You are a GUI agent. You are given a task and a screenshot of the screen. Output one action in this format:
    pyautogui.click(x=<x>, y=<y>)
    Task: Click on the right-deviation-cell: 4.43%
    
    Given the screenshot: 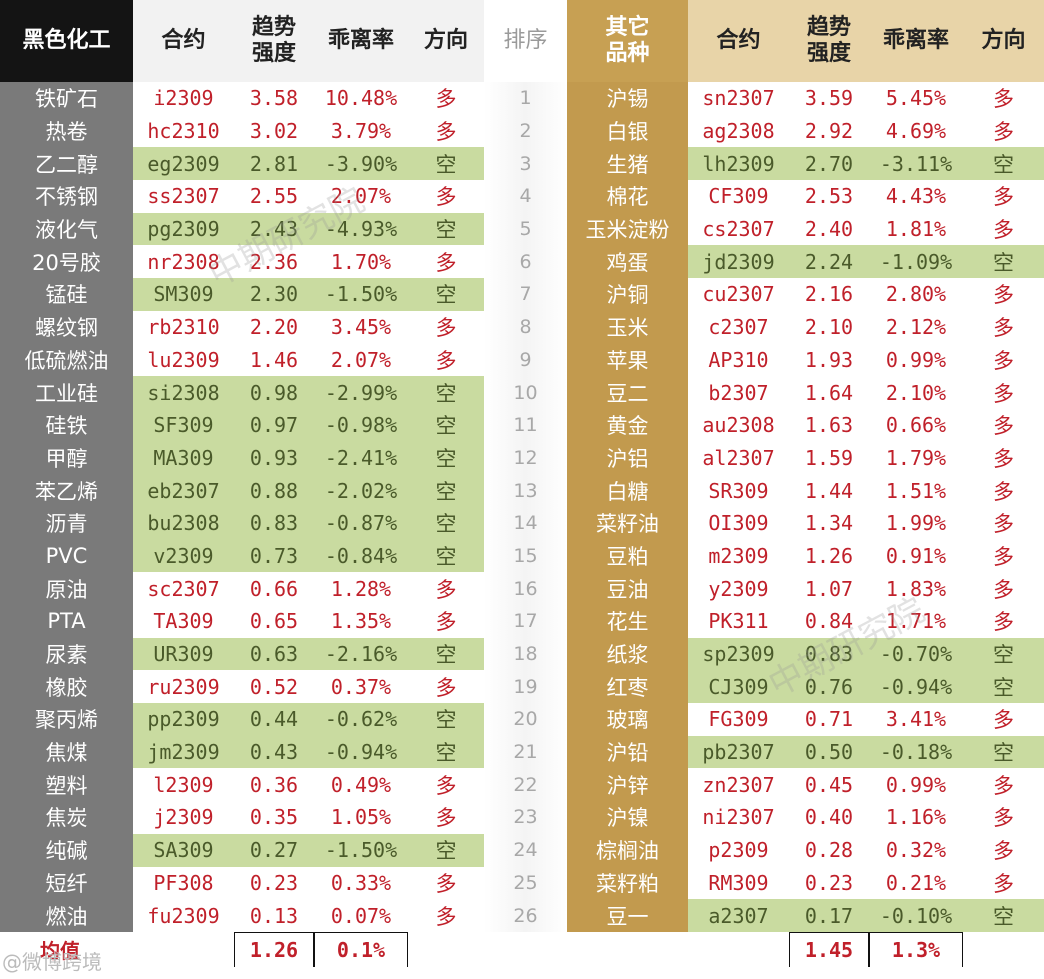 What is the action you would take?
    pyautogui.click(x=916, y=196)
    